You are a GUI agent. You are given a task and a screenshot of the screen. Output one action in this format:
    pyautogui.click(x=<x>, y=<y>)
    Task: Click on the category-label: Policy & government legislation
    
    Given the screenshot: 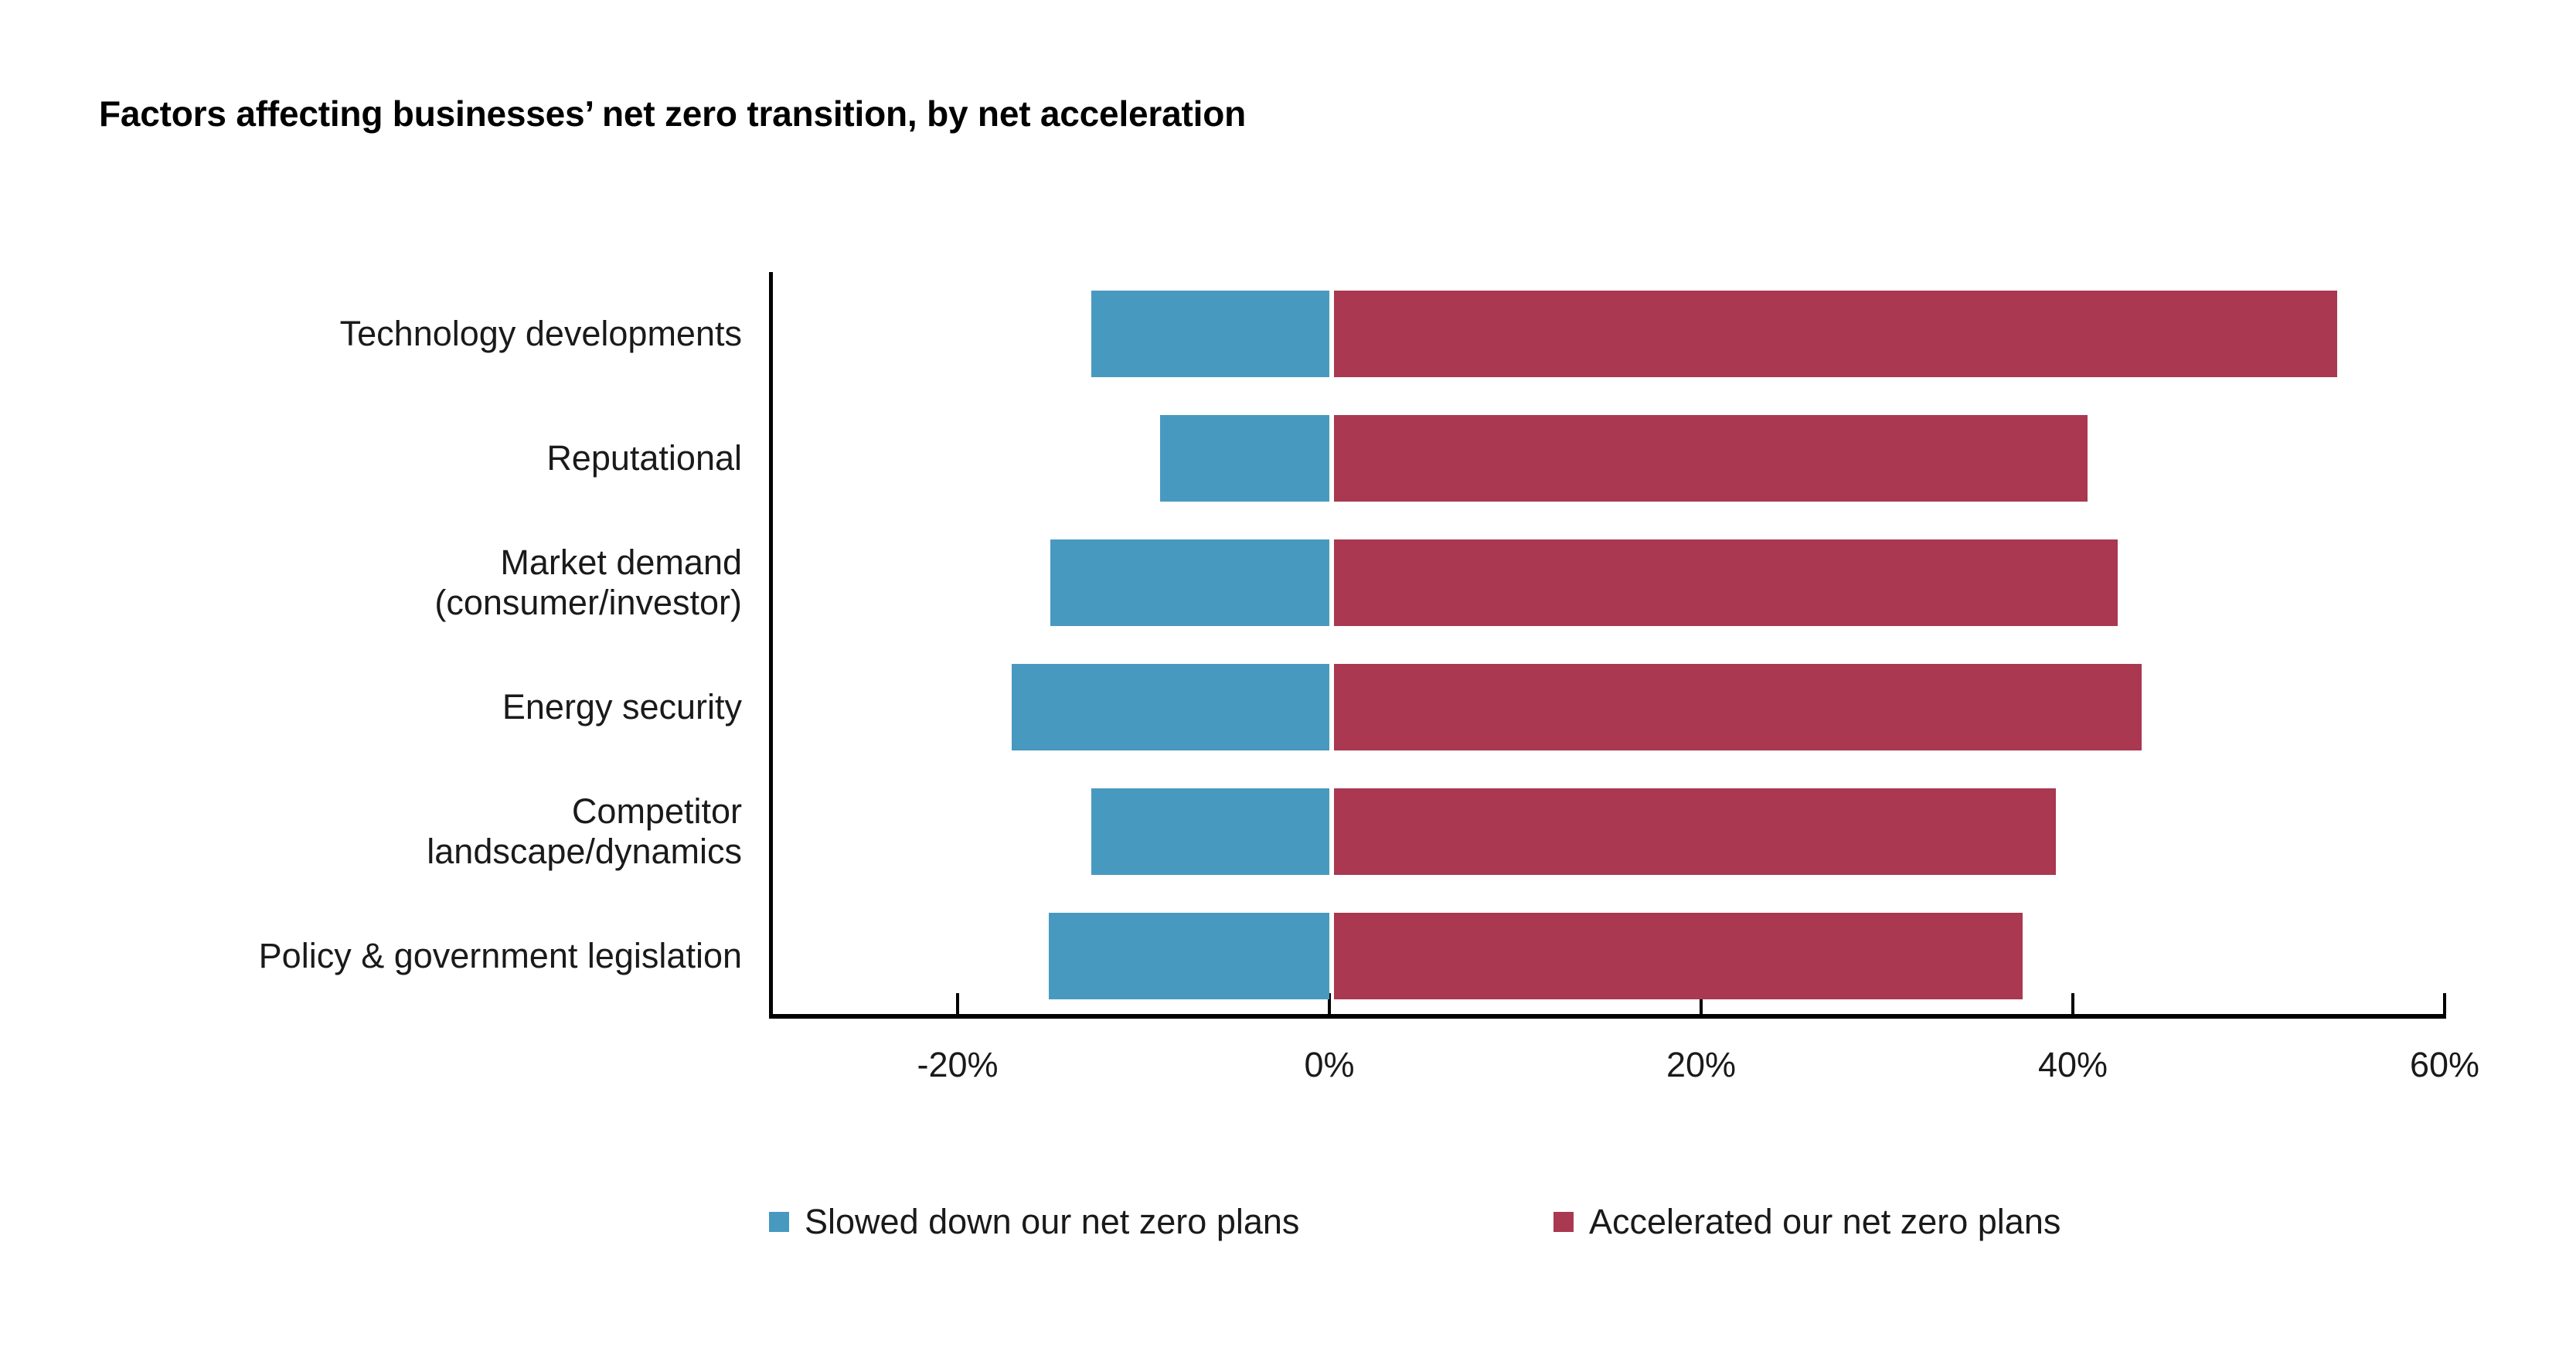 What is the action you would take?
    pyautogui.click(x=500, y=955)
    